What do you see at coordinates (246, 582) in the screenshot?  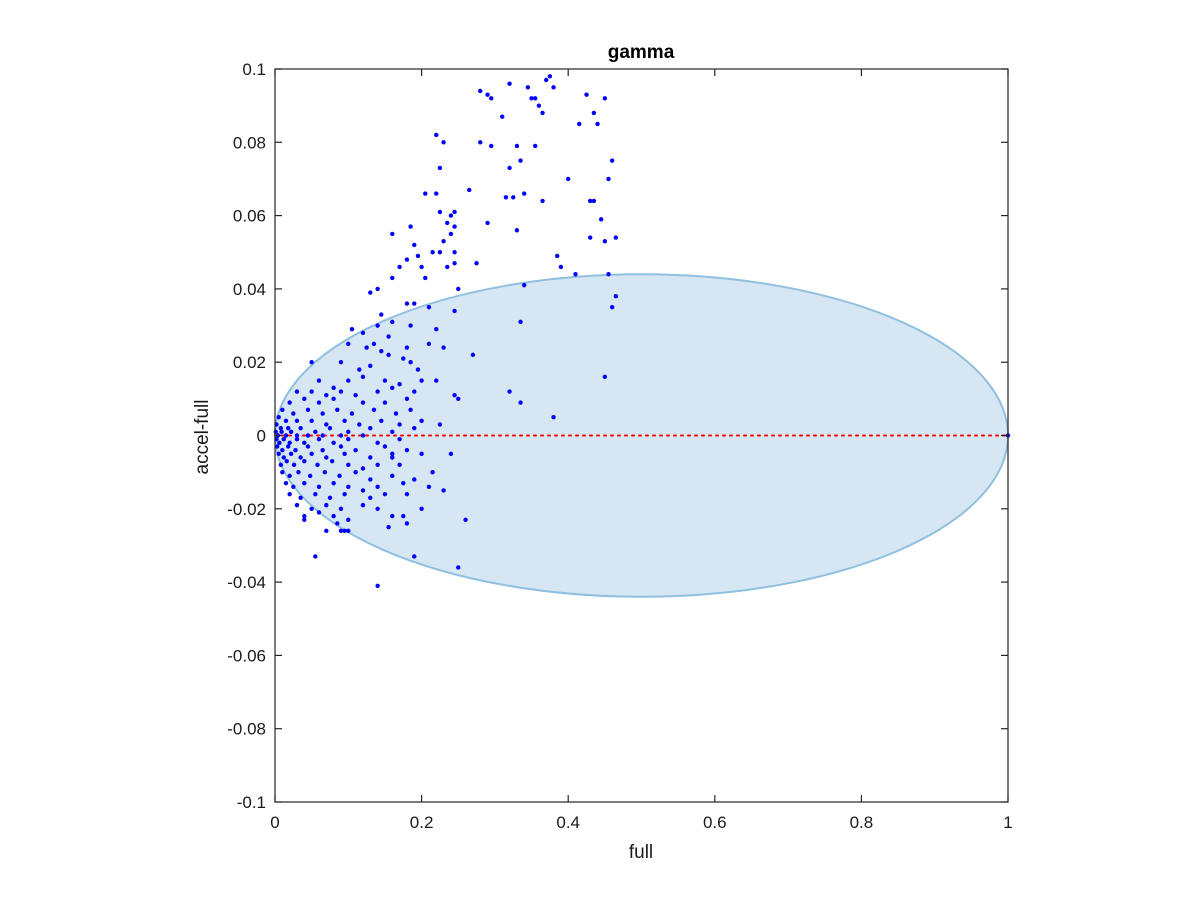 I see `y-tick-label: -0.04` at bounding box center [246, 582].